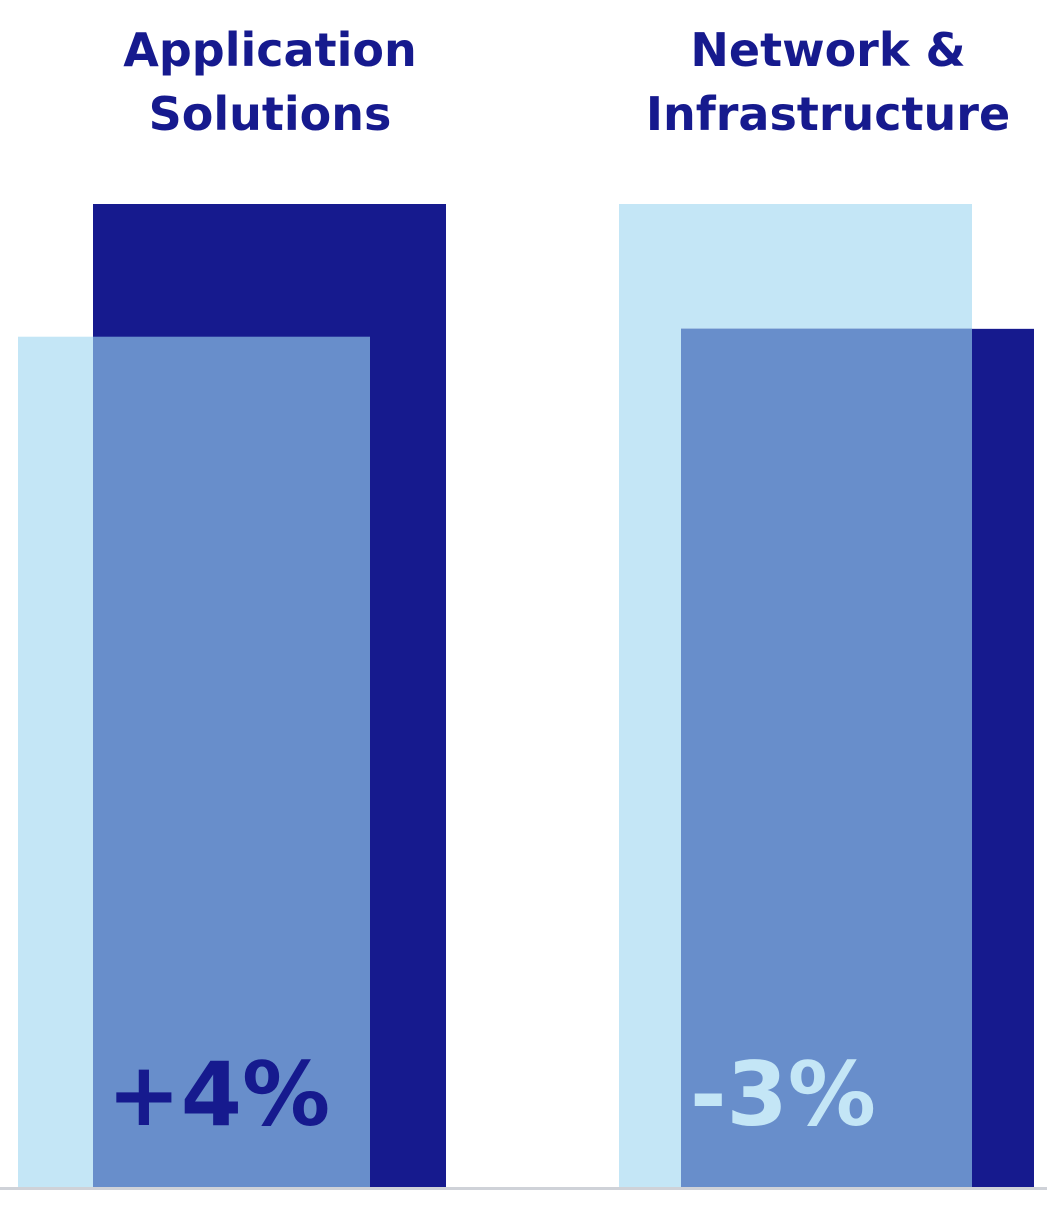 This screenshot has width=1047, height=1212. What do you see at coordinates (269, 82) in the screenshot?
I see `category-title-1: Application Solutions` at bounding box center [269, 82].